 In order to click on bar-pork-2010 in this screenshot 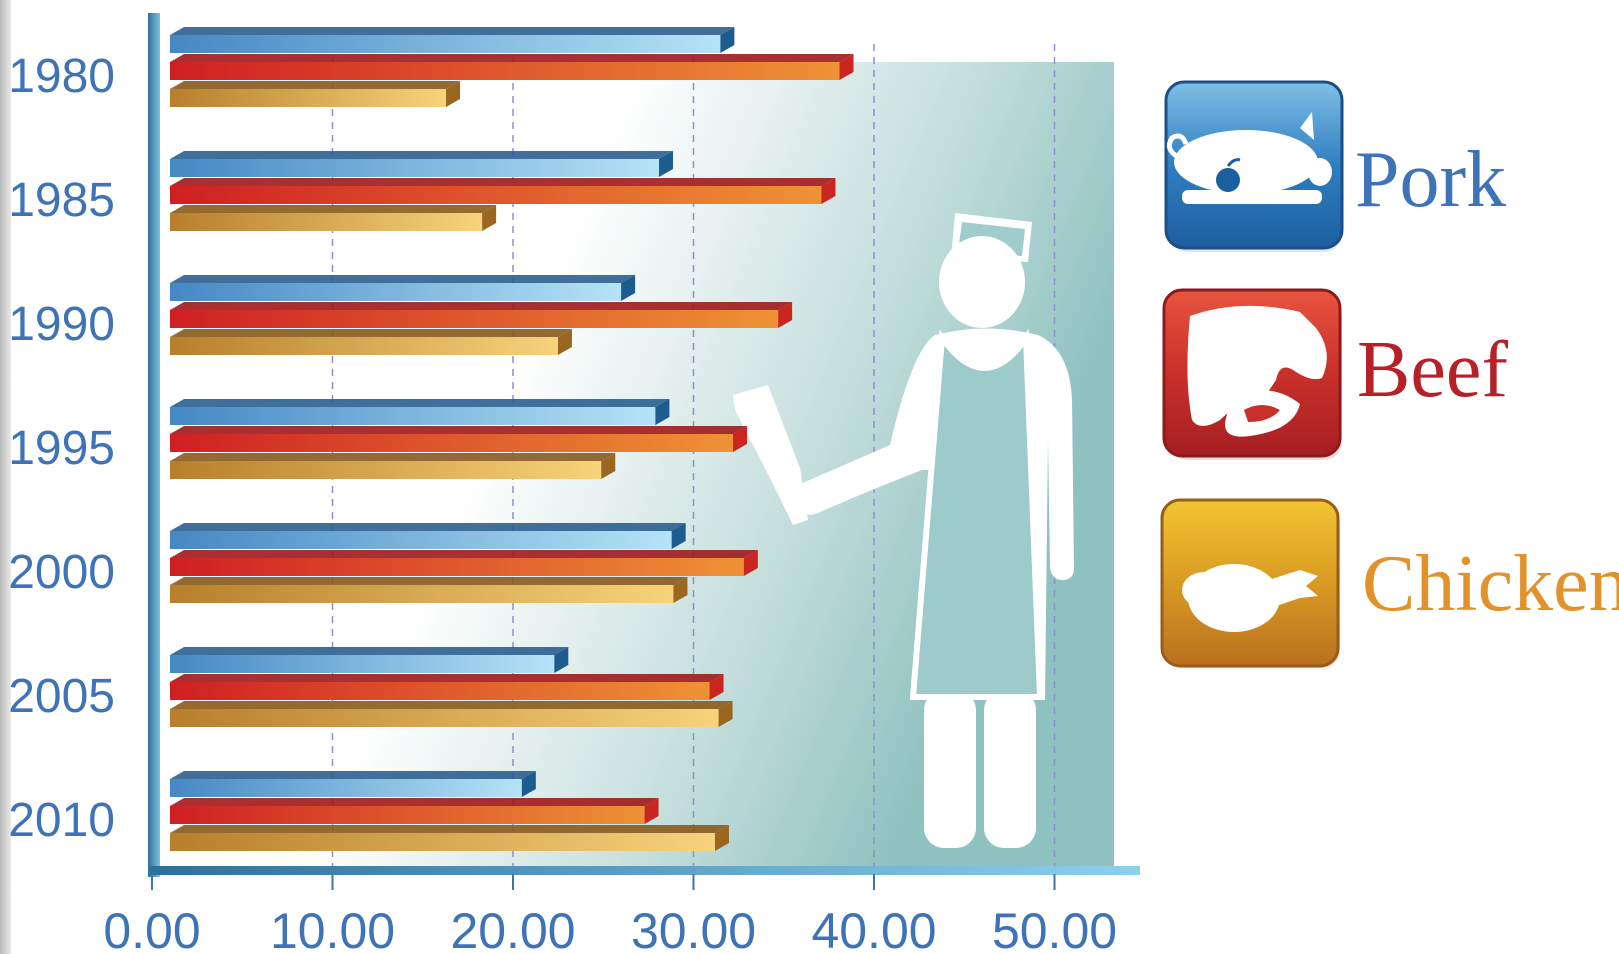, I will do `click(353, 784)`.